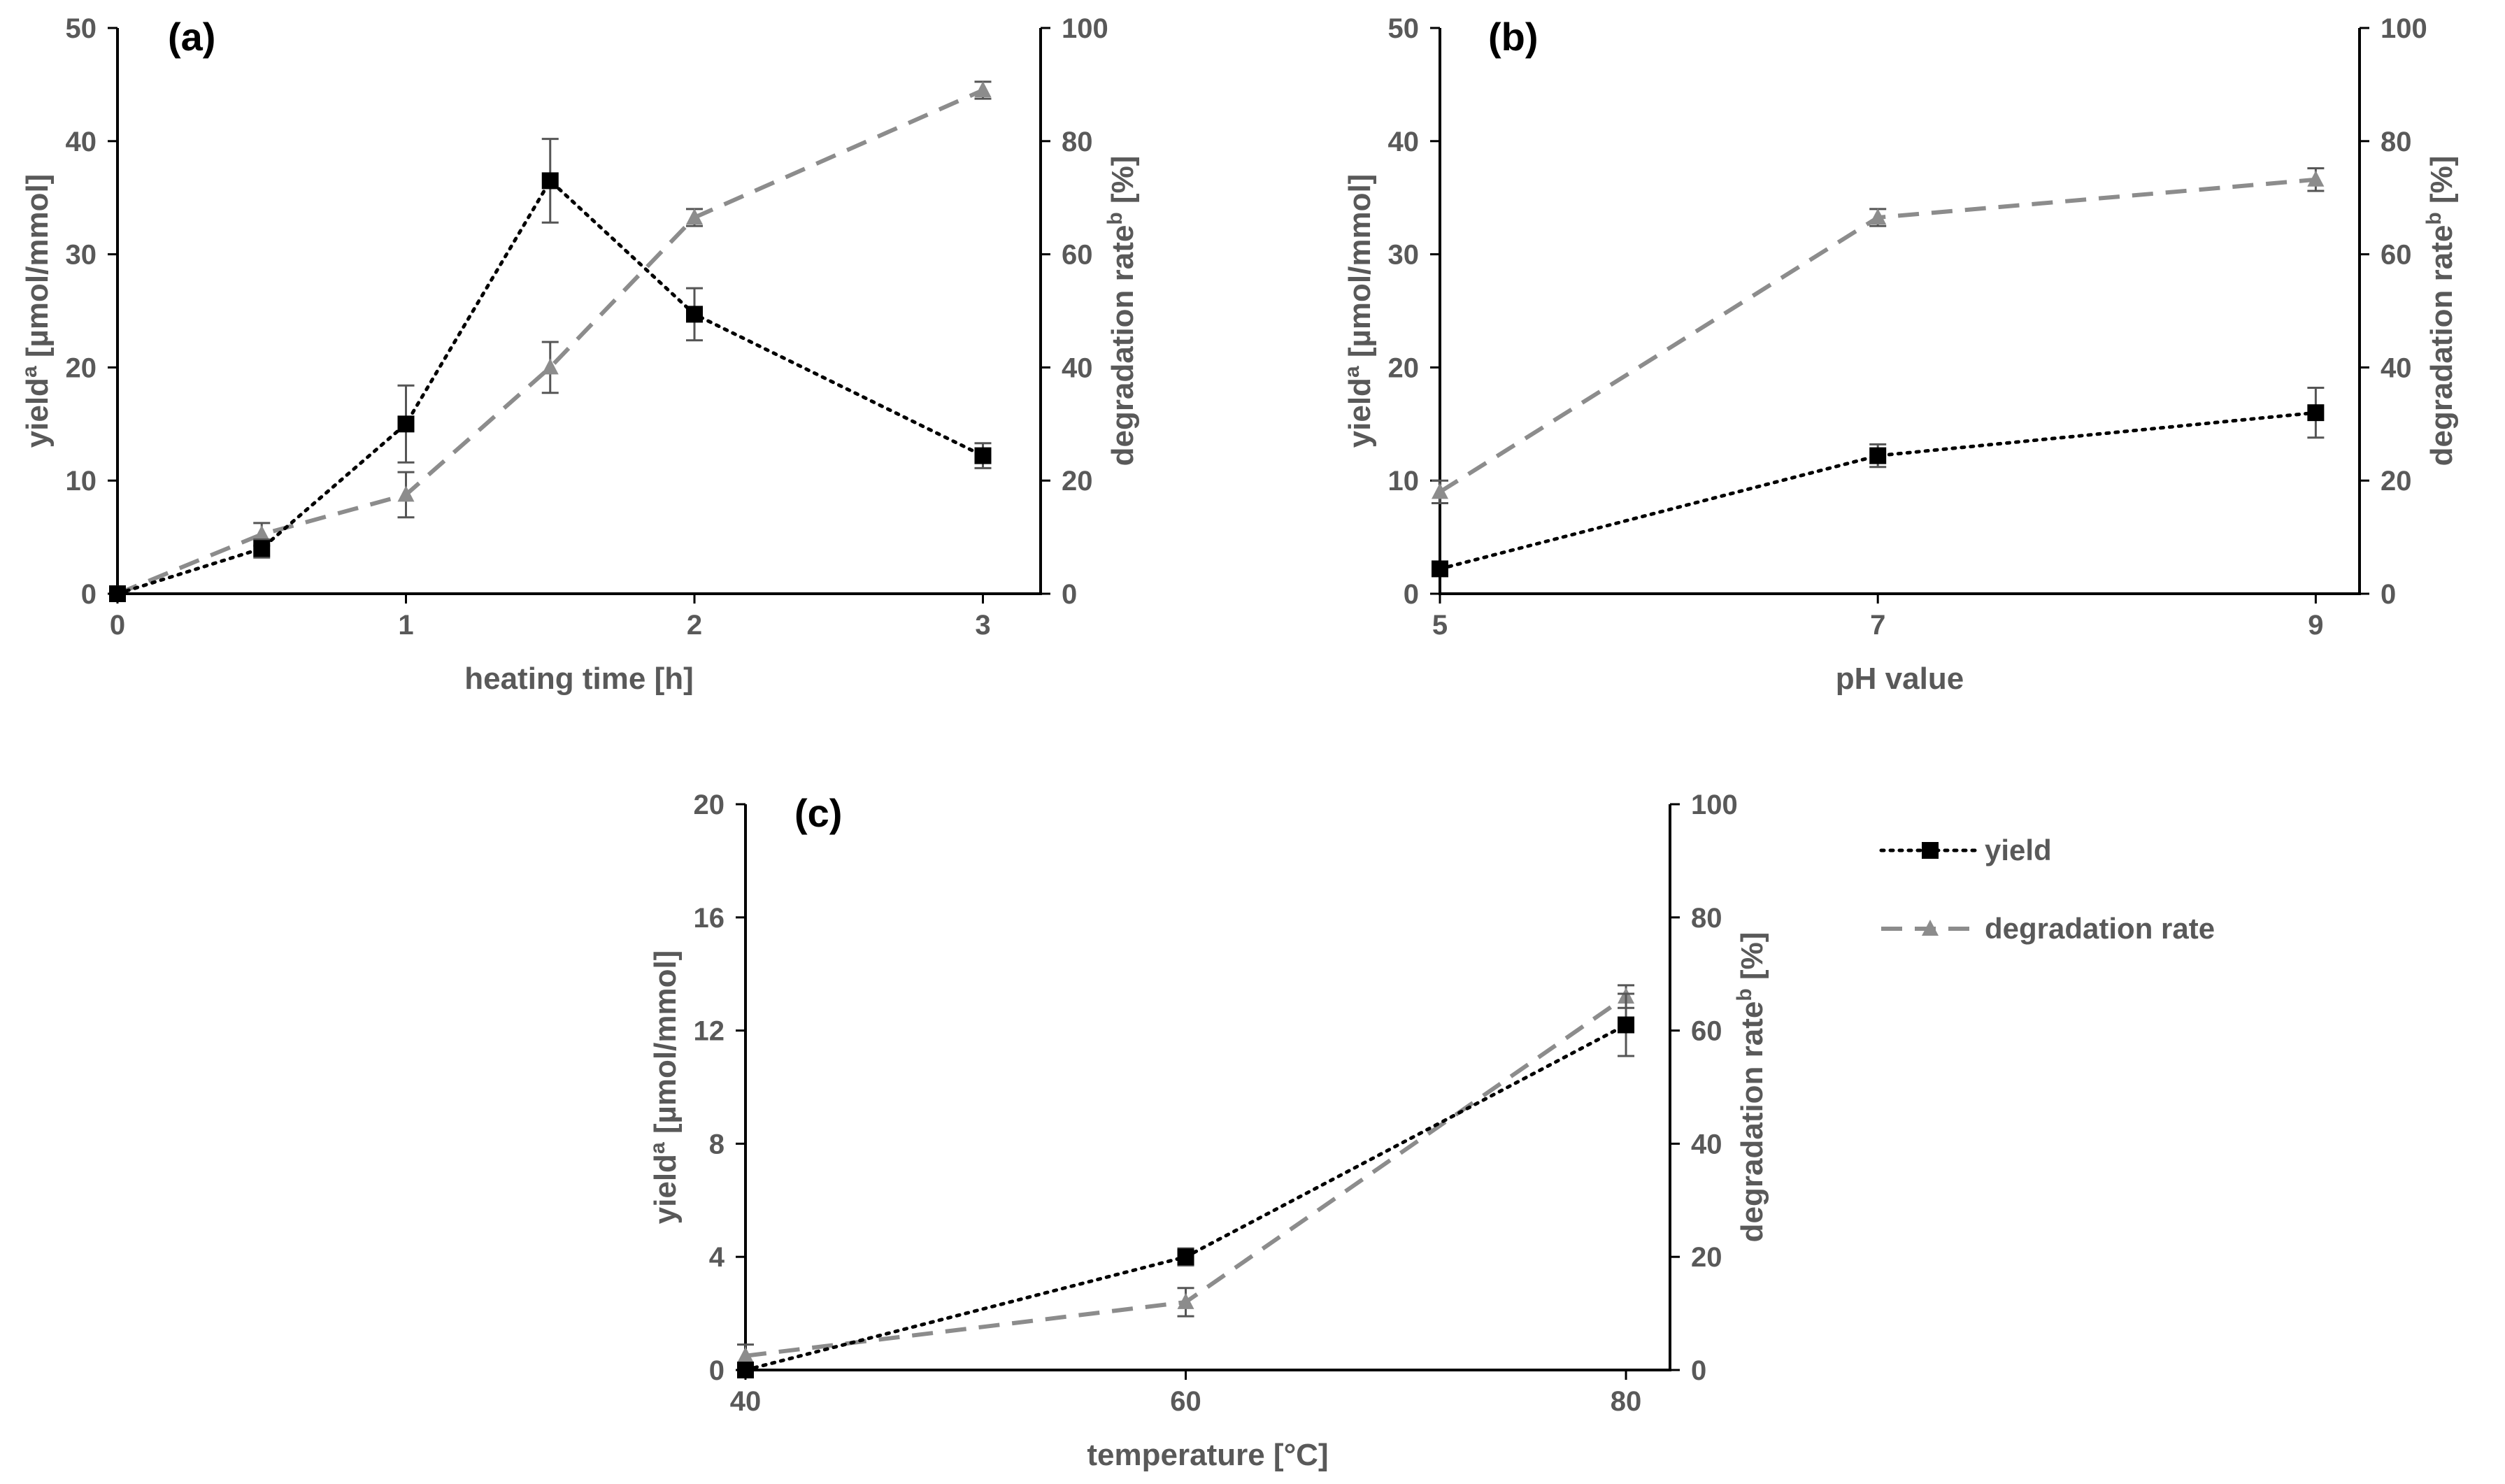 Image resolution: width=2505 pixels, height=1484 pixels. I want to click on legend-label: yield, so click(2019, 850).